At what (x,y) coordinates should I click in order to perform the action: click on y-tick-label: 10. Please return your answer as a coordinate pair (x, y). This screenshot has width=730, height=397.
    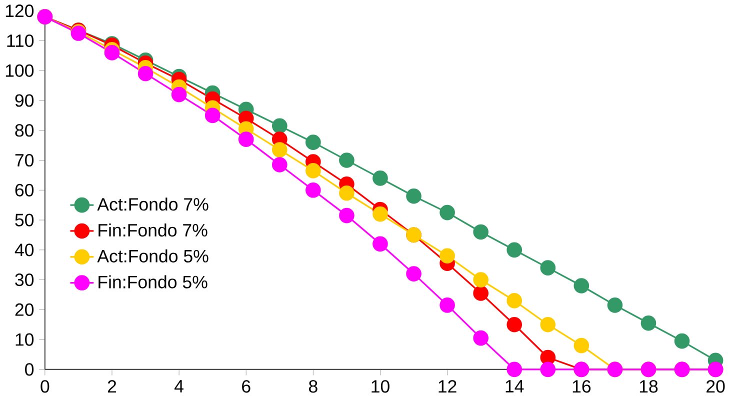
    Looking at the image, I should click on (25, 339).